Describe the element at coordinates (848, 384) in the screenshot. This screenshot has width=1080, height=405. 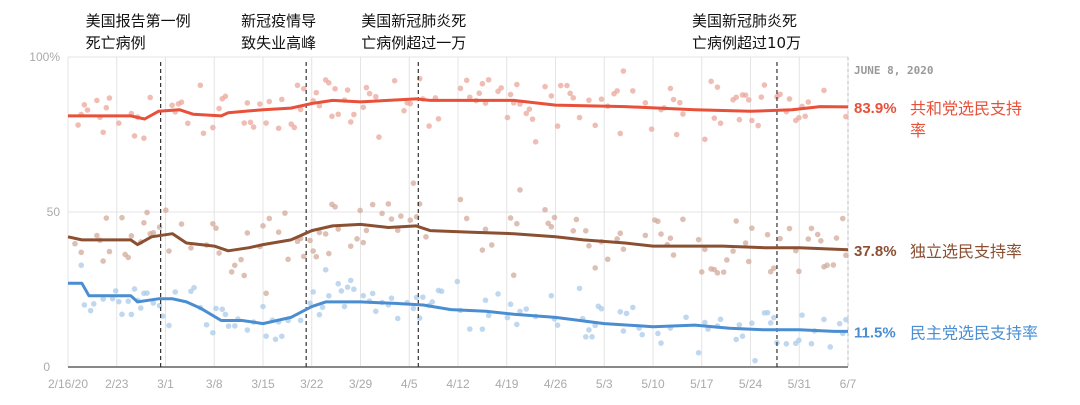
I see `x-tick-label: 6/7` at that location.